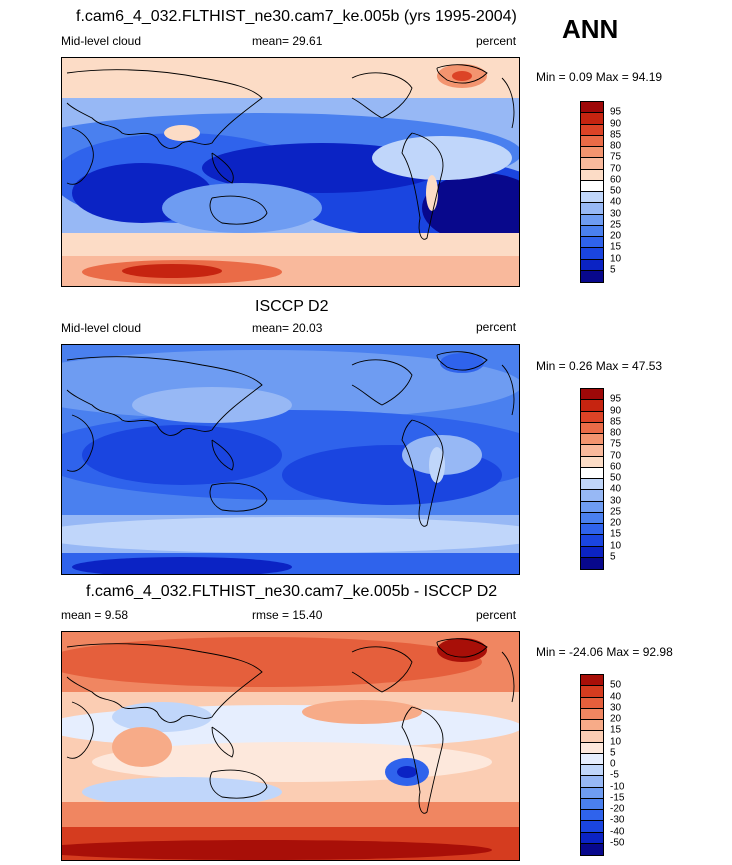 This screenshot has height=865, width=732. I want to click on colorbar-tick-label: -50, so click(617, 843).